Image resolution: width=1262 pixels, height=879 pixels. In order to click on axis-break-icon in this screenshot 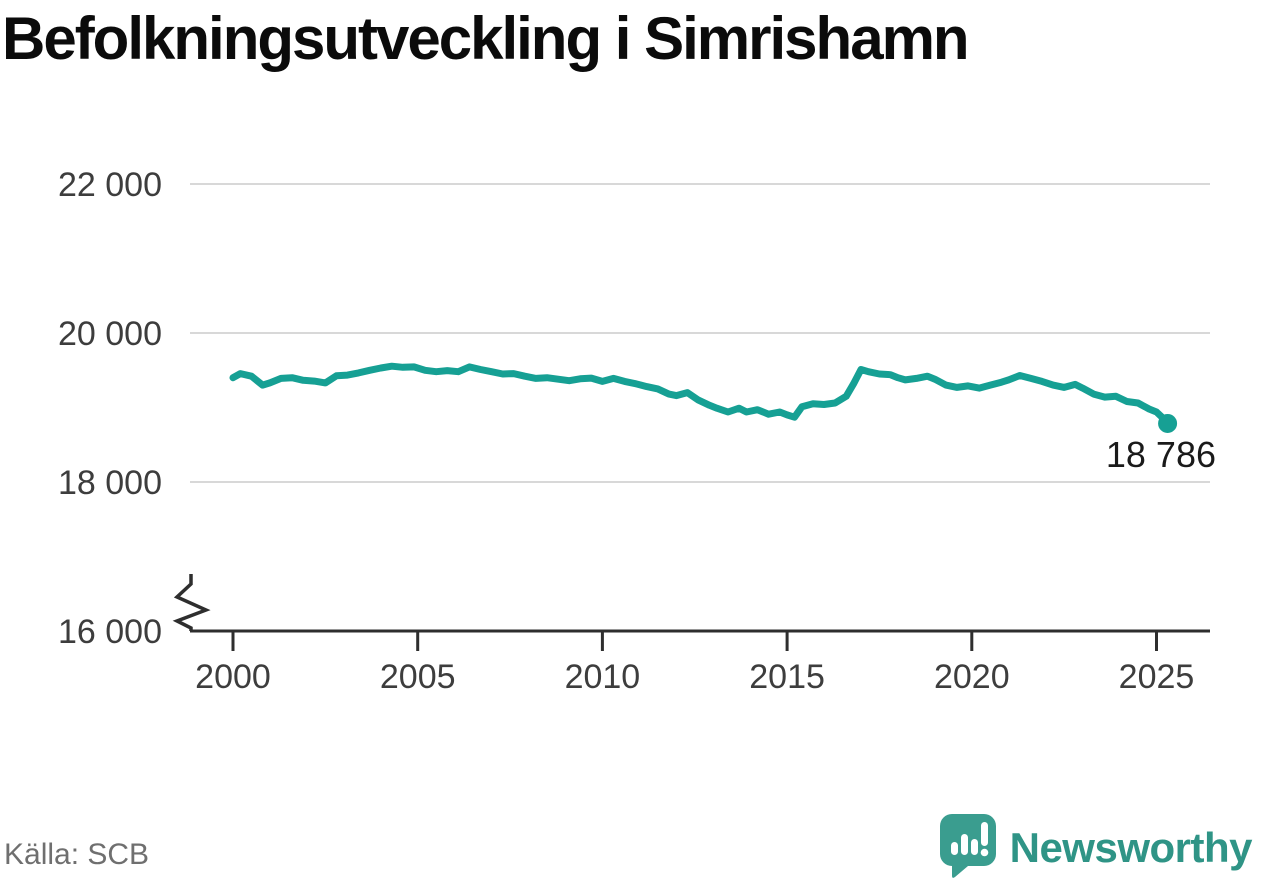, I will do `click(191, 602)`.